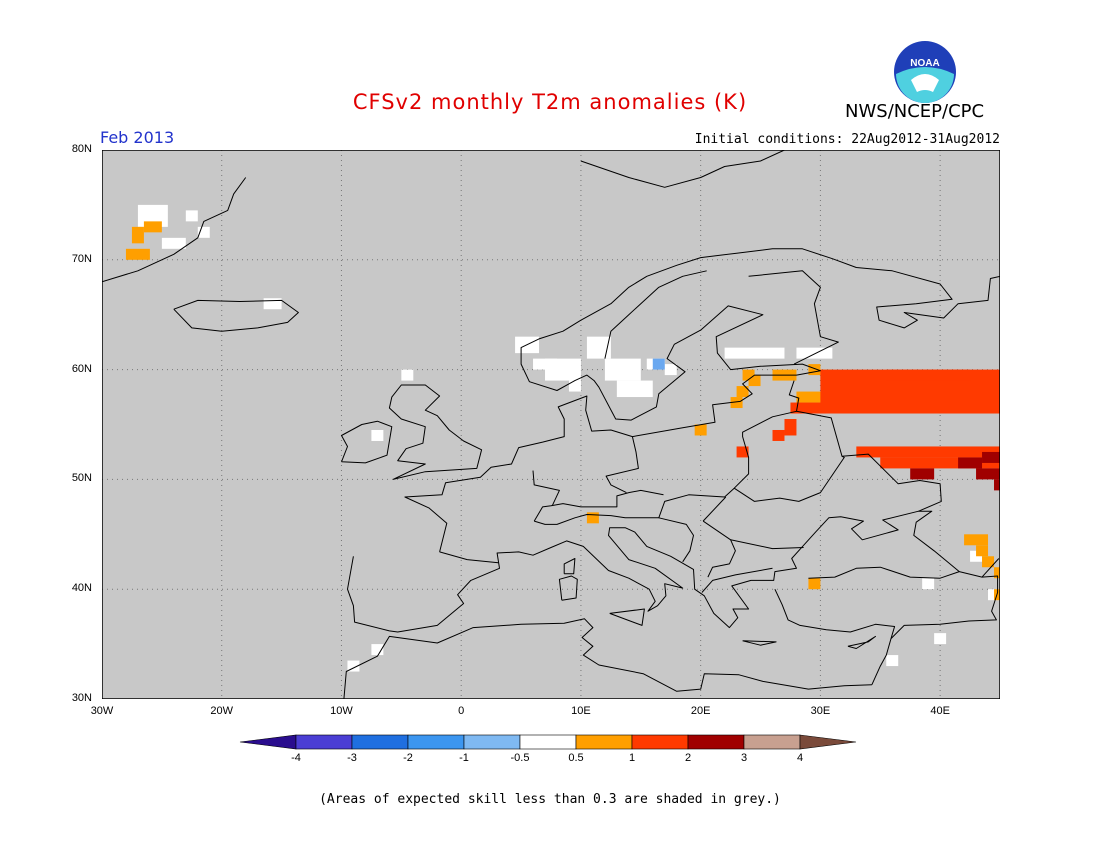 The height and width of the screenshot is (850, 1100). Describe the element at coordinates (576, 758) in the screenshot. I see `colorbar-tick-label: 0.5` at that location.